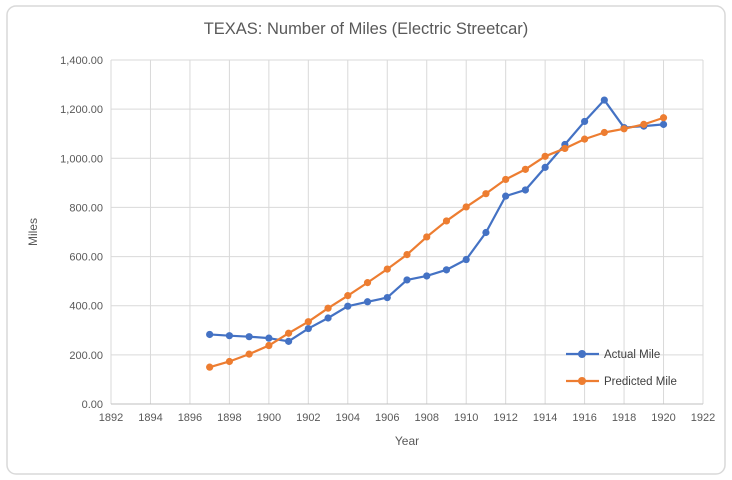 The image size is (732, 480). Describe the element at coordinates (426, 418) in the screenshot. I see `x-tick-label: 1908` at that location.